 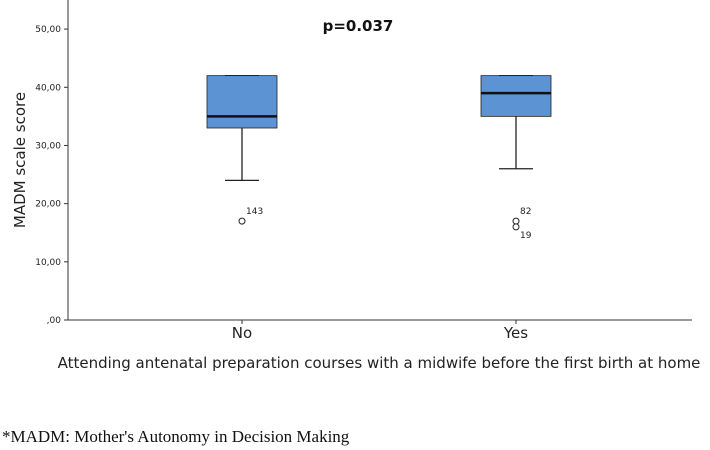 What do you see at coordinates (358, 26) in the screenshot?
I see `p-value-annotation: p=0.037` at bounding box center [358, 26].